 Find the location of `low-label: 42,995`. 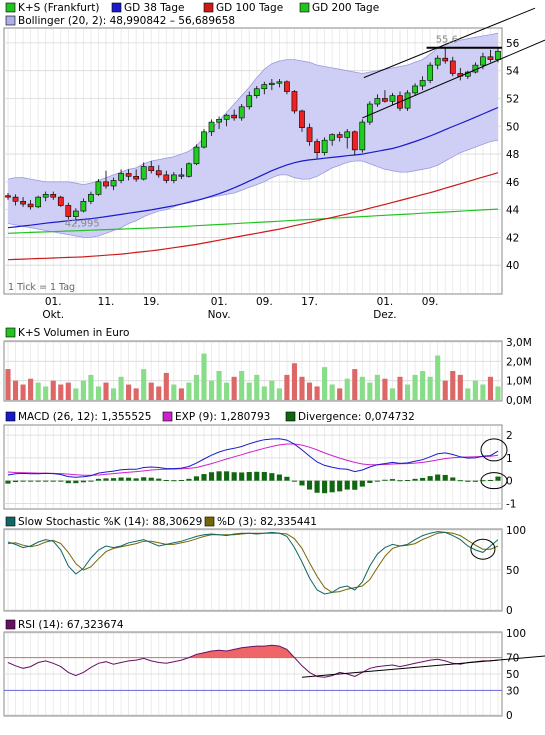

low-label: 42,995 is located at coordinates (82, 224).